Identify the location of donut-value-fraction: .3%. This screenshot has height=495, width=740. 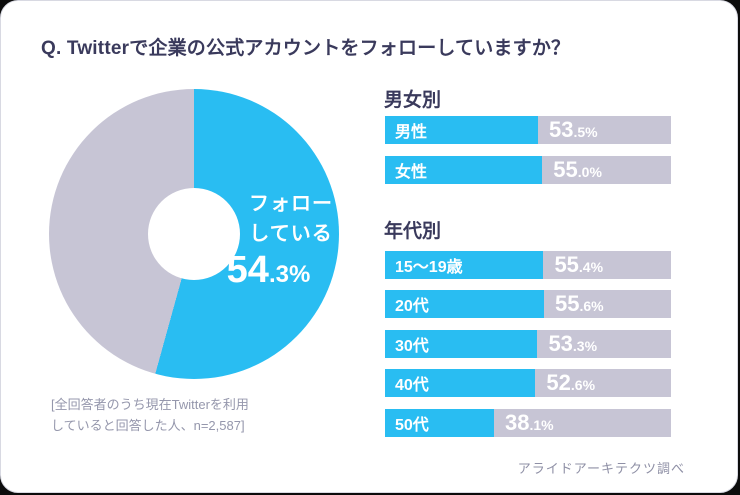
(289, 274).